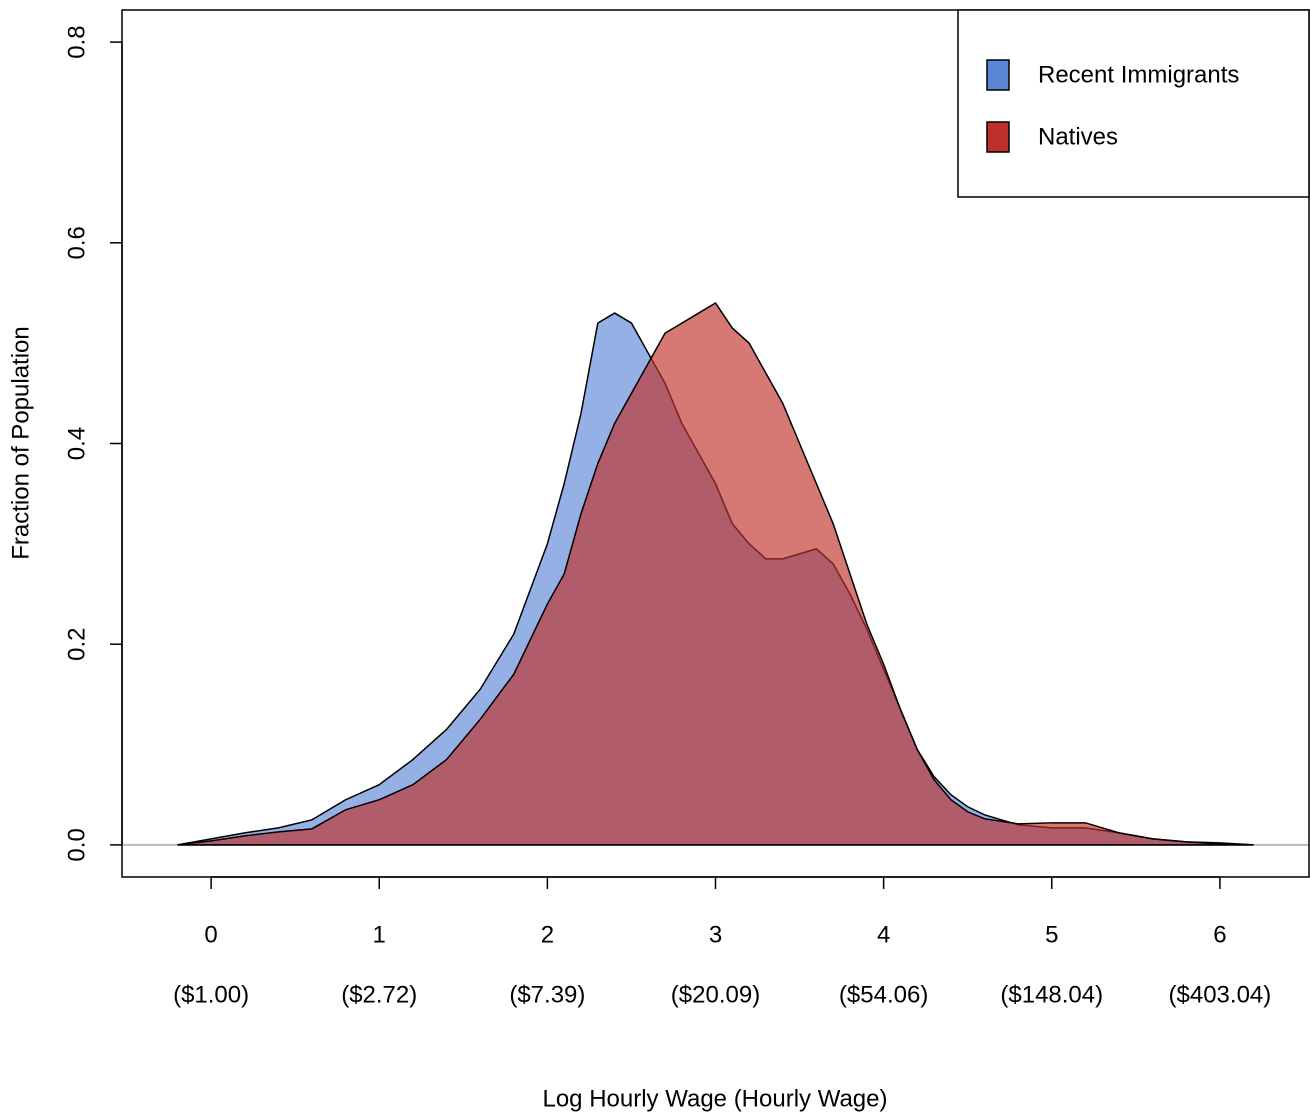 This screenshot has width=1310, height=1116. I want to click on x-tick-label: 6, so click(1219, 934).